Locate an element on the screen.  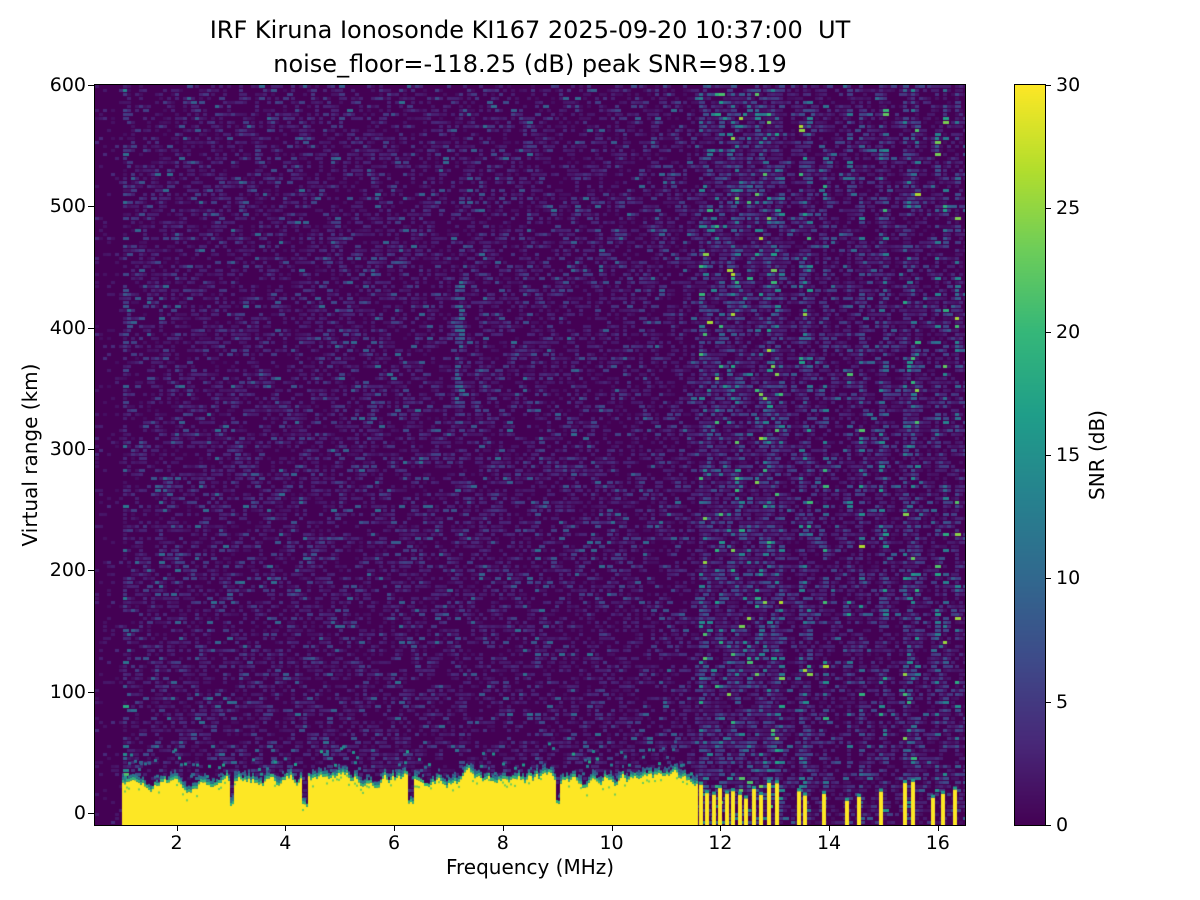
x-tick-label: 2 is located at coordinates (176, 843).